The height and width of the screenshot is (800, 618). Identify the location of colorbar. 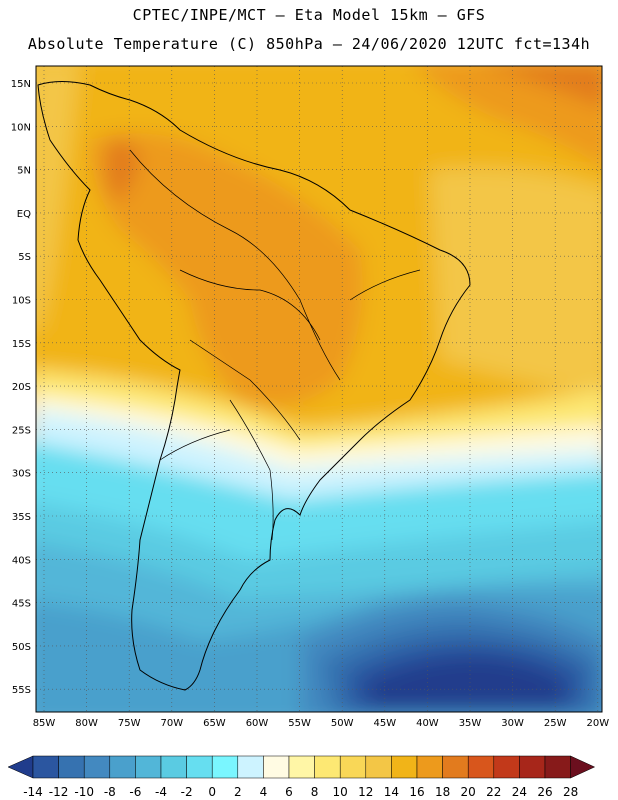
(301, 767).